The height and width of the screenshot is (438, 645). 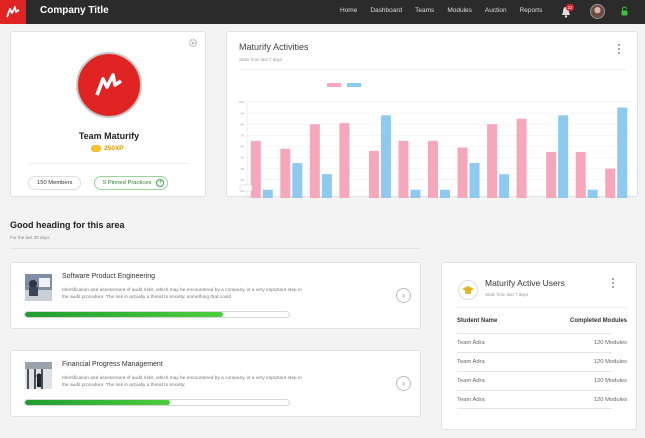 What do you see at coordinates (109, 136) in the screenshot?
I see `team-name: Team Maturify` at bounding box center [109, 136].